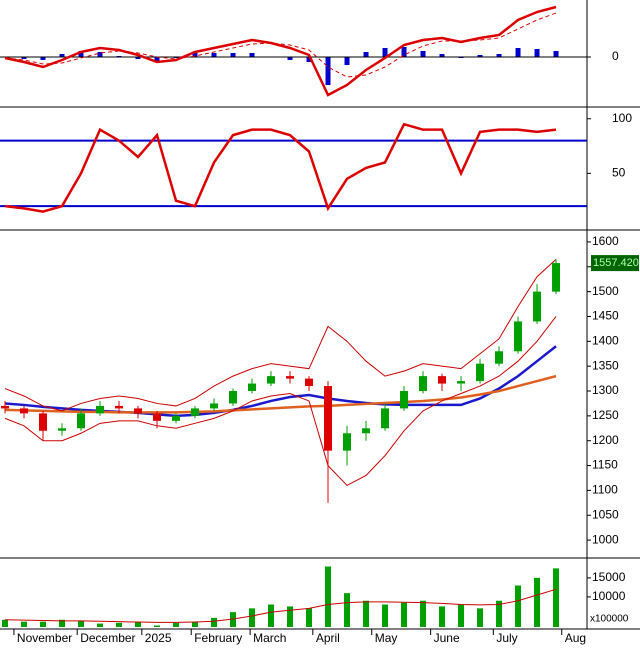  I want to click on stochastic-line, so click(280, 167).